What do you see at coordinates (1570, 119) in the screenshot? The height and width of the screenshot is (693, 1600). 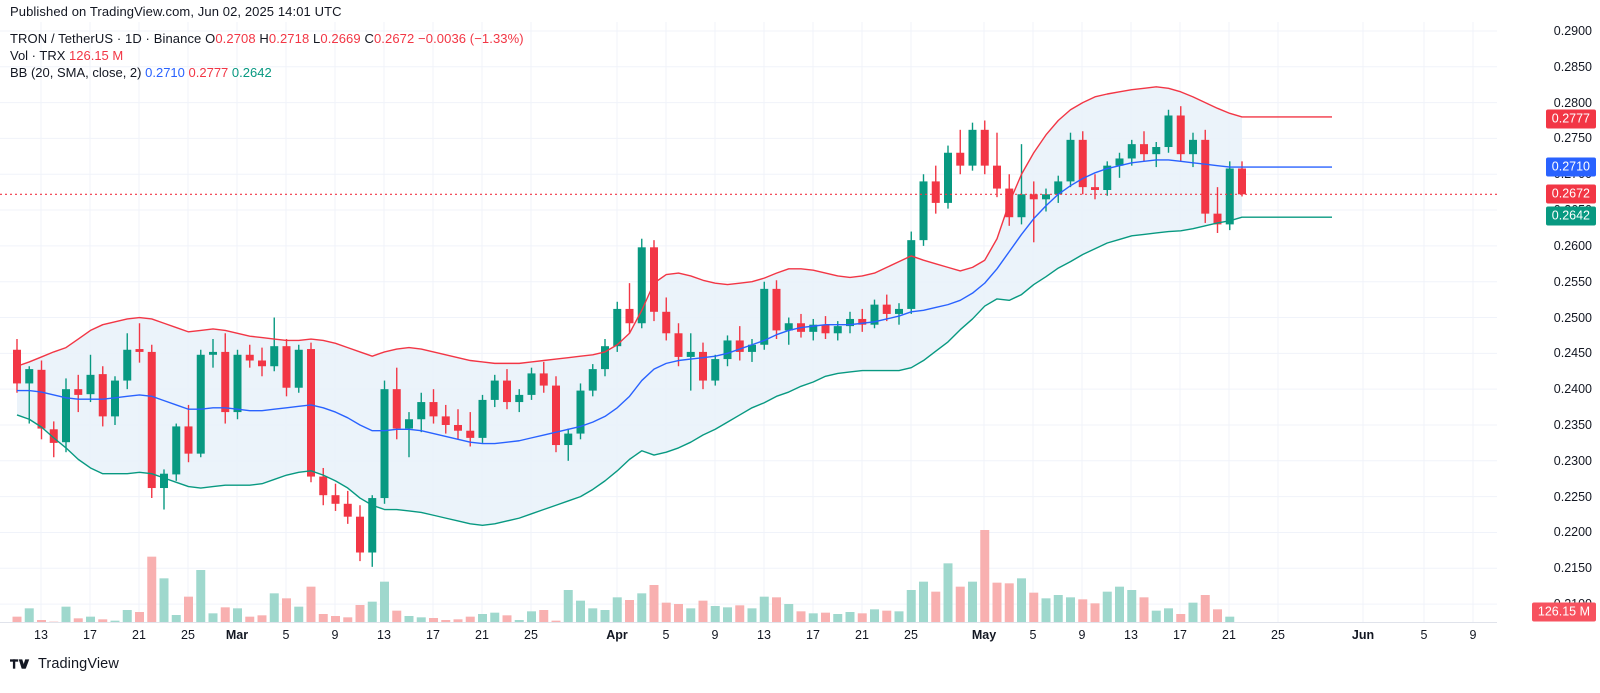 I see `bb-upper-price-pill: 0.2777` at bounding box center [1570, 119].